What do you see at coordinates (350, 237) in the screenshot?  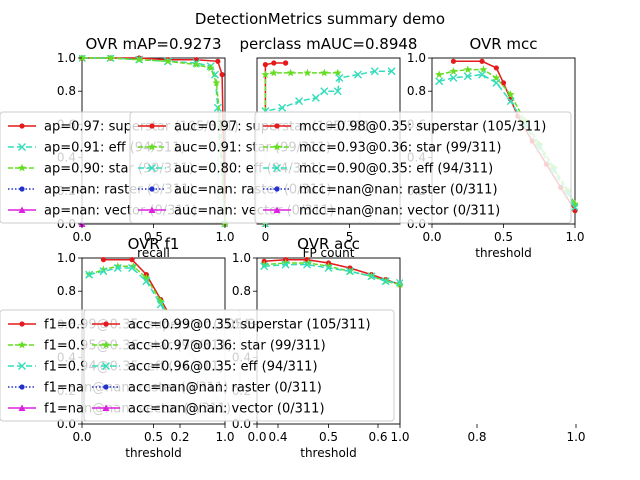 I see `x-tick-label: 5` at bounding box center [350, 237].